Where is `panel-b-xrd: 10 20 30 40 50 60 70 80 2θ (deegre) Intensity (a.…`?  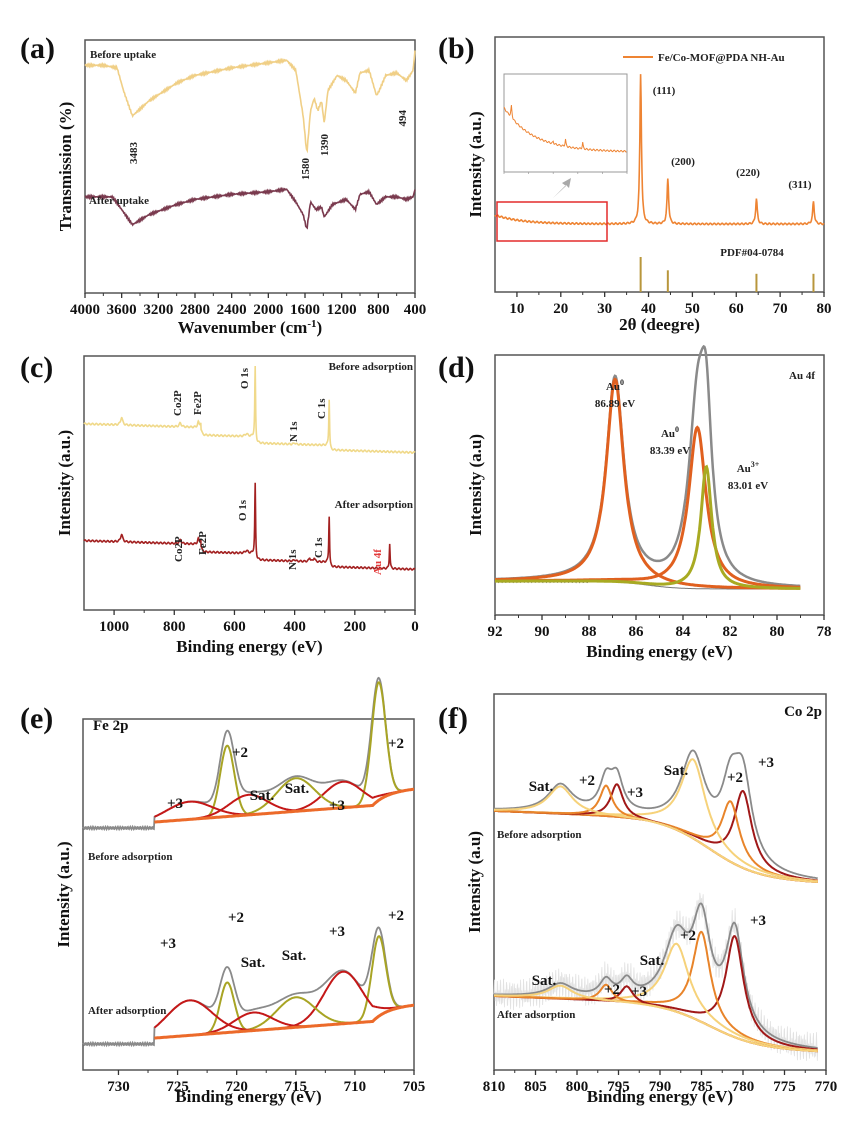
panel-b-xrd: 10 20 30 40 50 60 70 80 2θ (deegre) Intensity (a.… is located at coordinates (649, 185).